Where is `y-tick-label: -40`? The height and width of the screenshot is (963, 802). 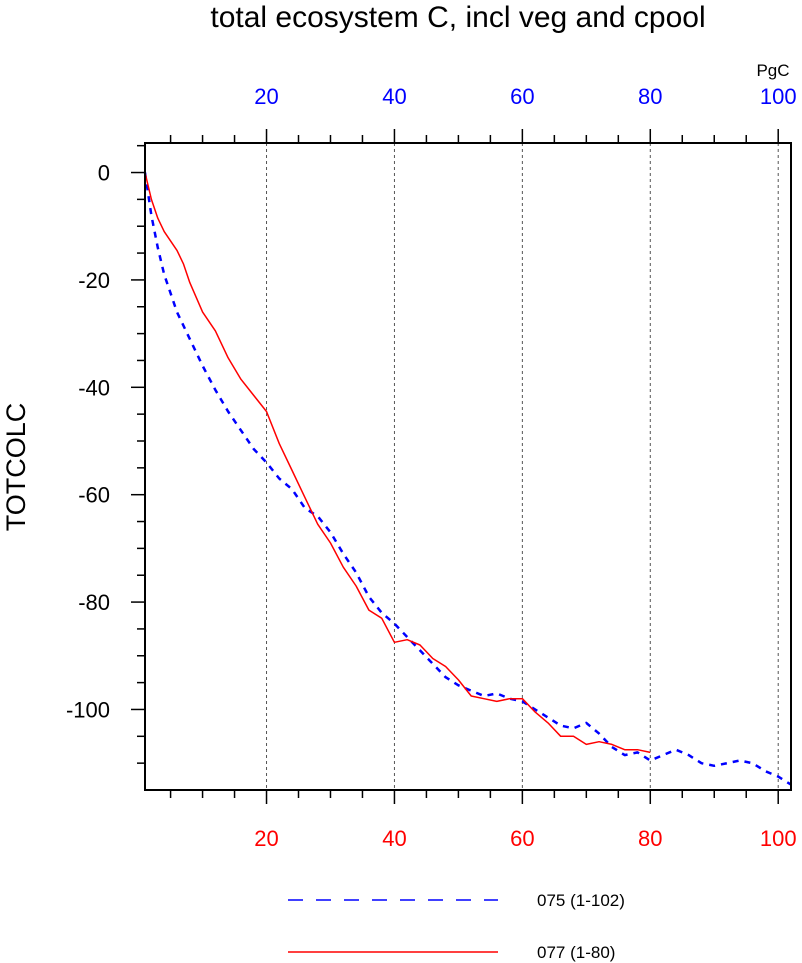 y-tick-label: -40 is located at coordinates (94, 387).